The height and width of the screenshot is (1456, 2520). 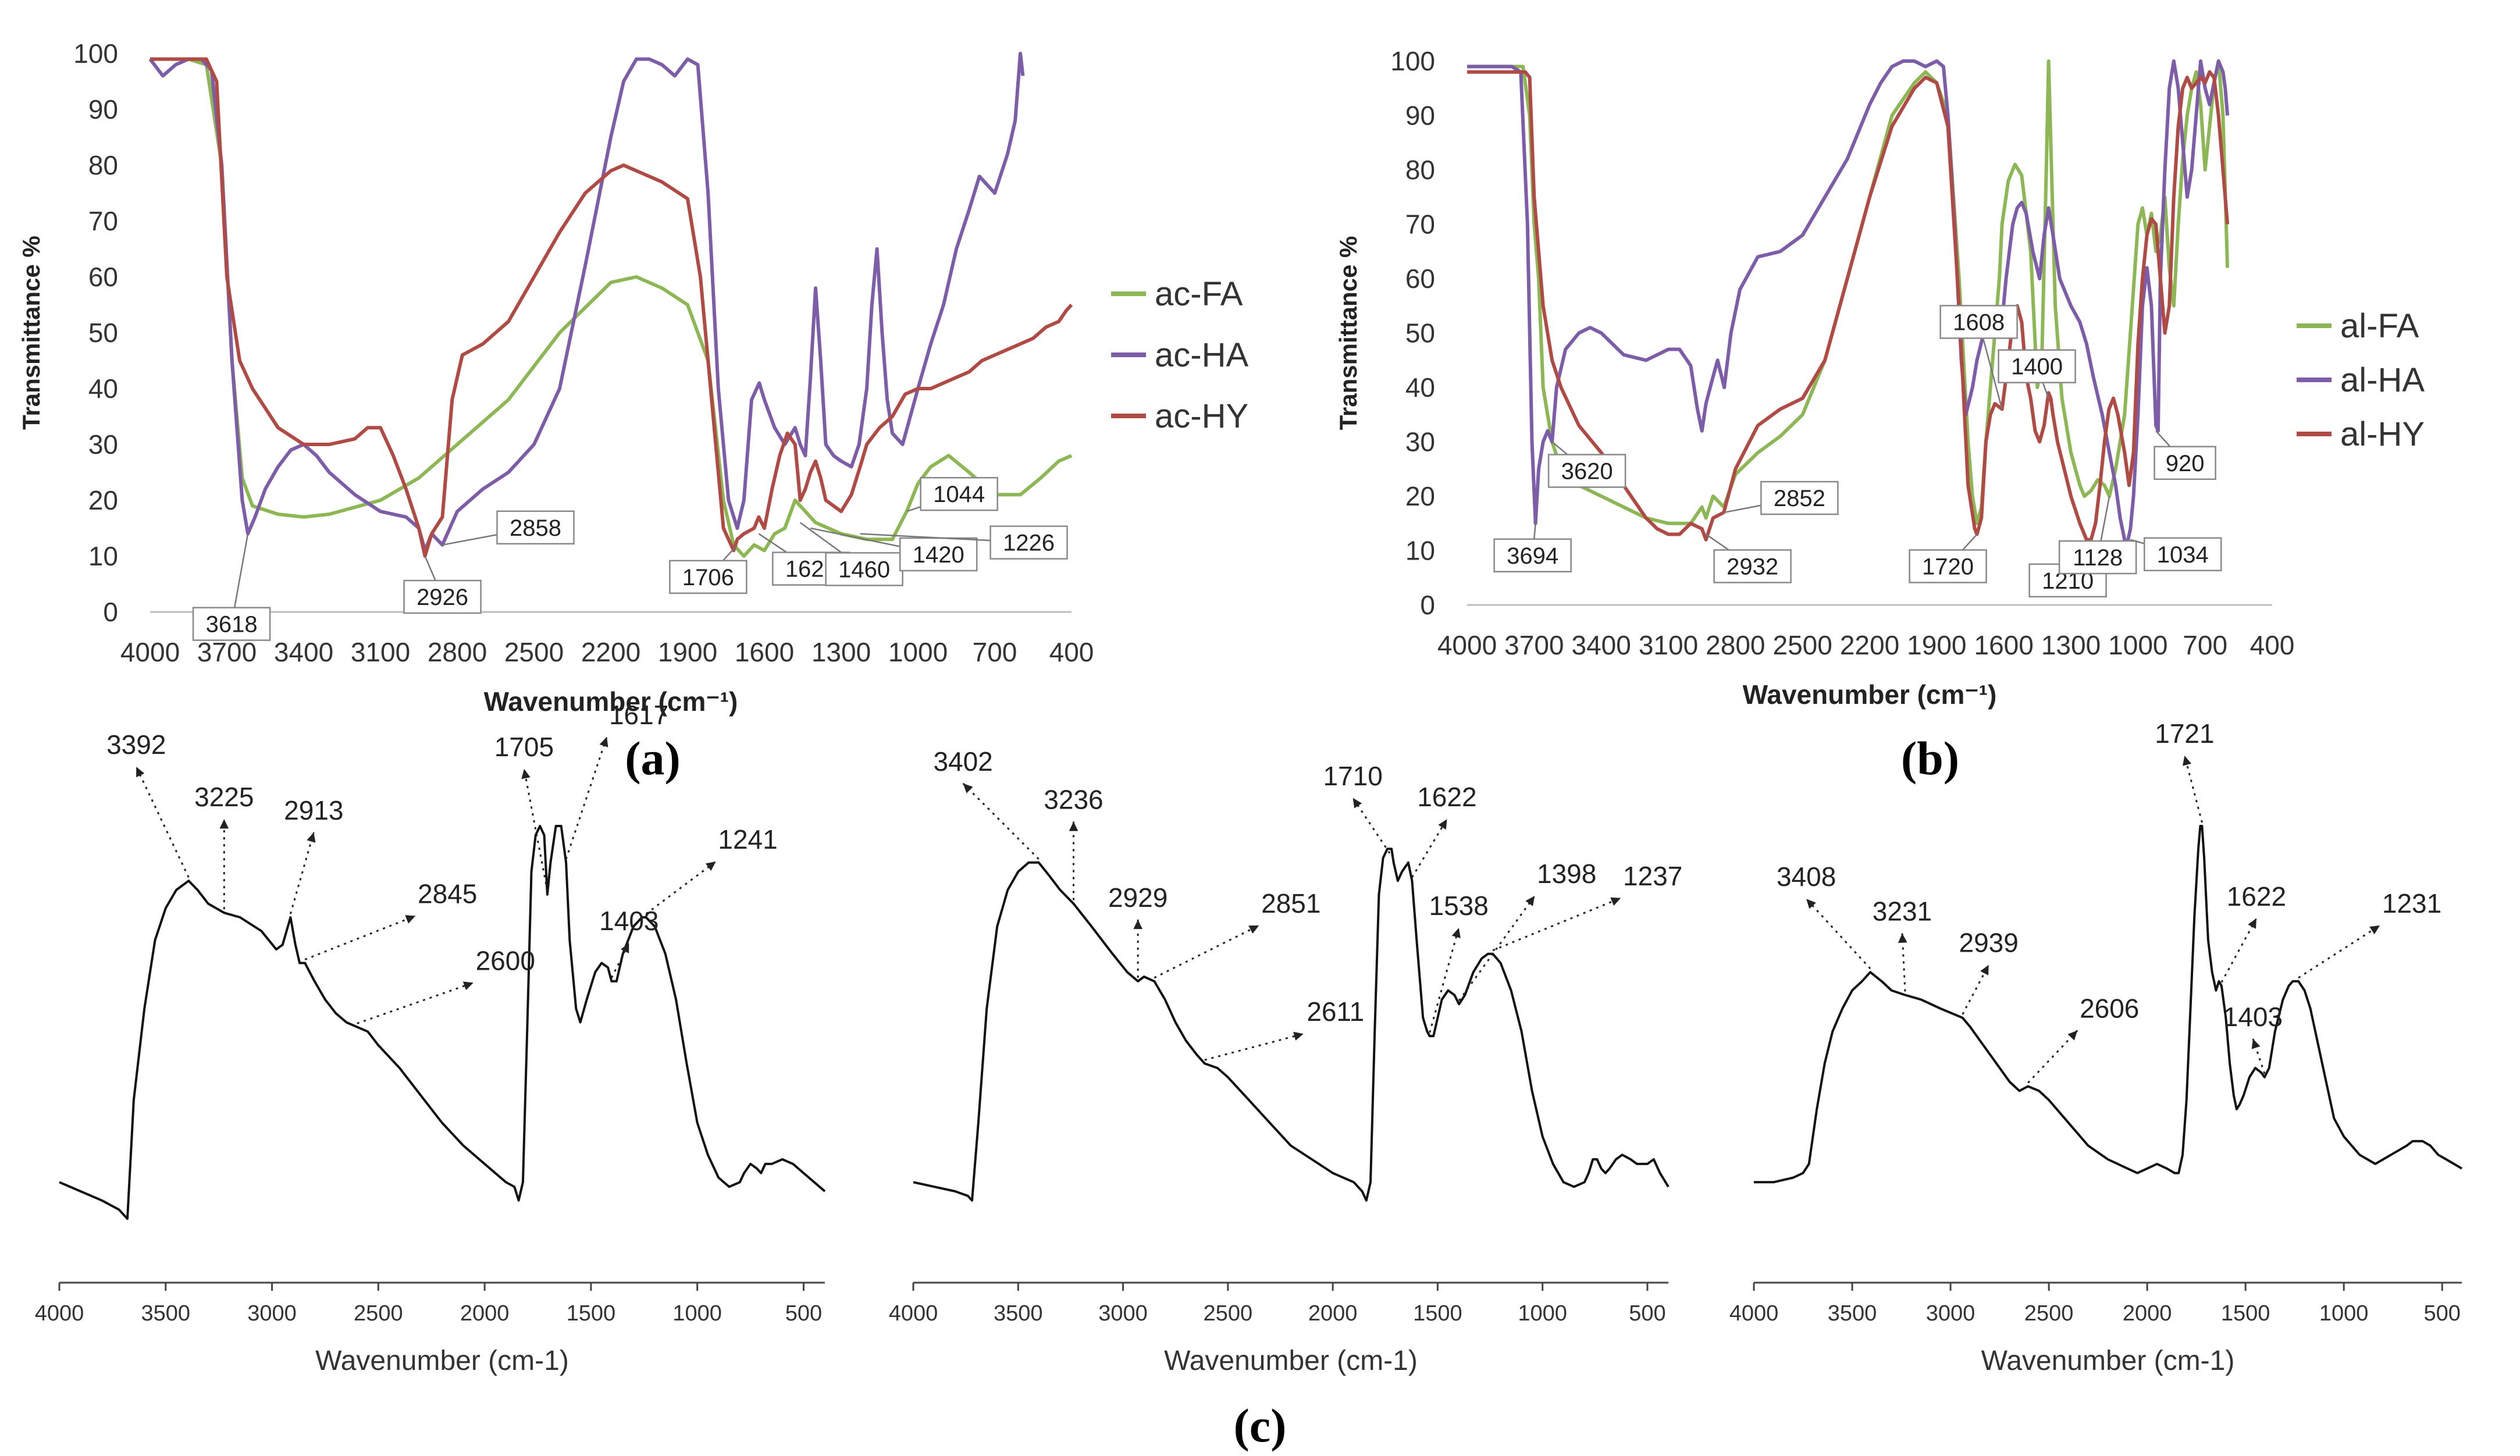 I want to click on annotation-label: 1241, so click(x=748, y=839).